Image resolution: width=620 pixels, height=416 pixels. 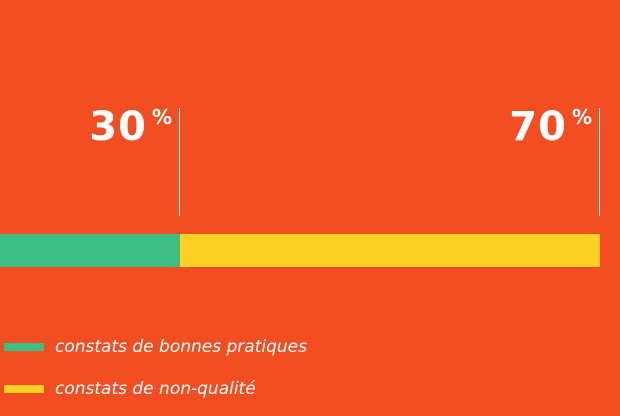 I want to click on stacked-bar, so click(x=300, y=250).